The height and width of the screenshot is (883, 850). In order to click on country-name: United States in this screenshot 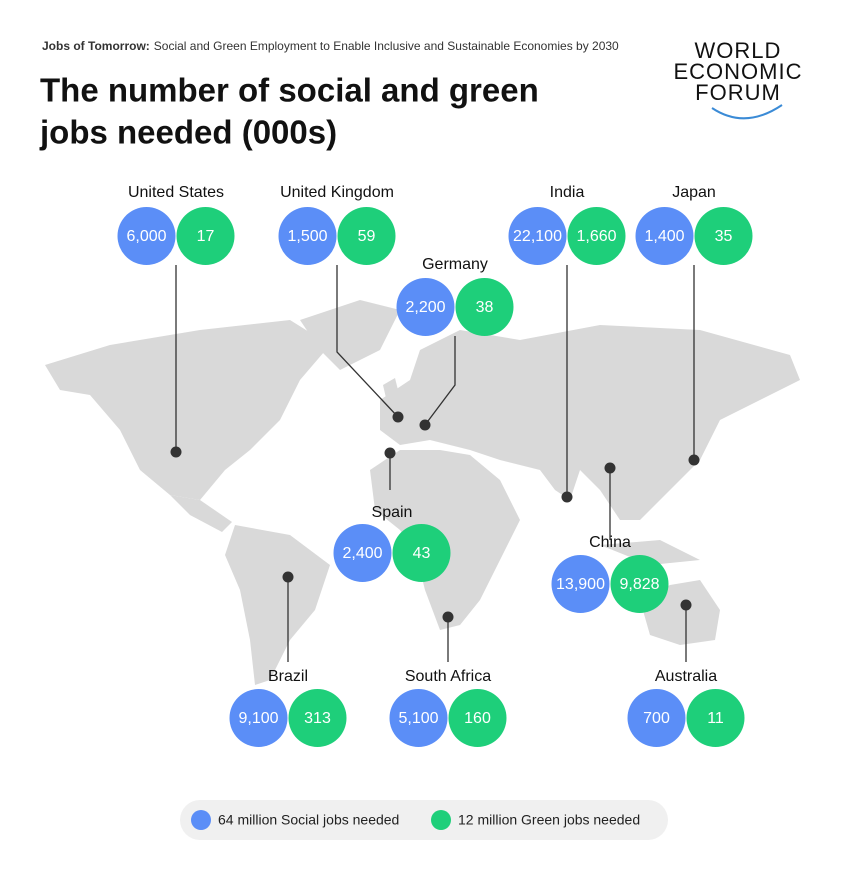, I will do `click(176, 192)`.